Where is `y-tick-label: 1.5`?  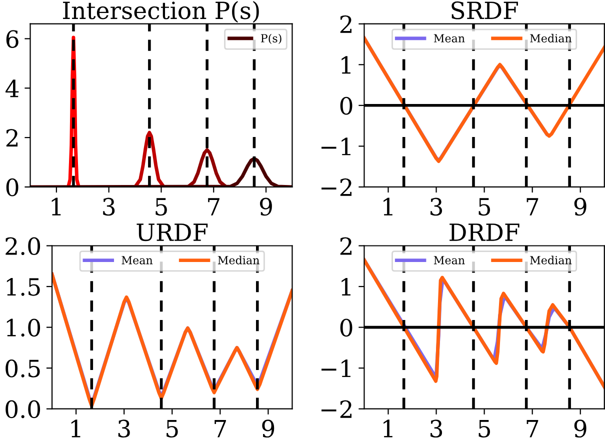
y-tick-label: 1.5 is located at coordinates (23, 287).